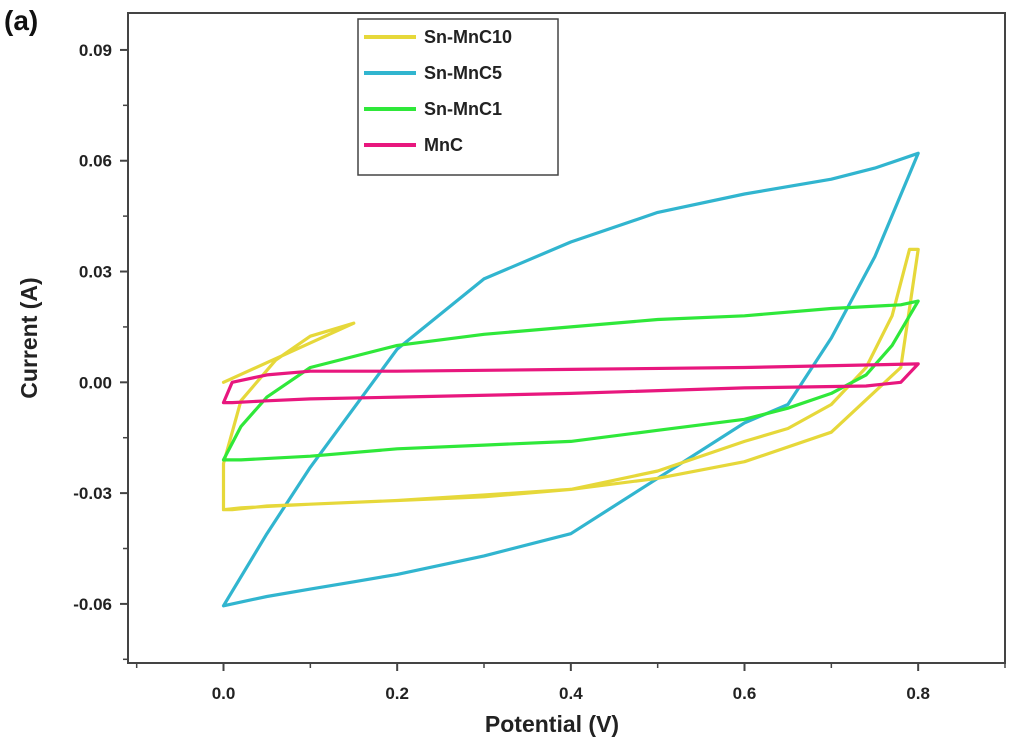  I want to click on legend-label: MnC, so click(443, 145).